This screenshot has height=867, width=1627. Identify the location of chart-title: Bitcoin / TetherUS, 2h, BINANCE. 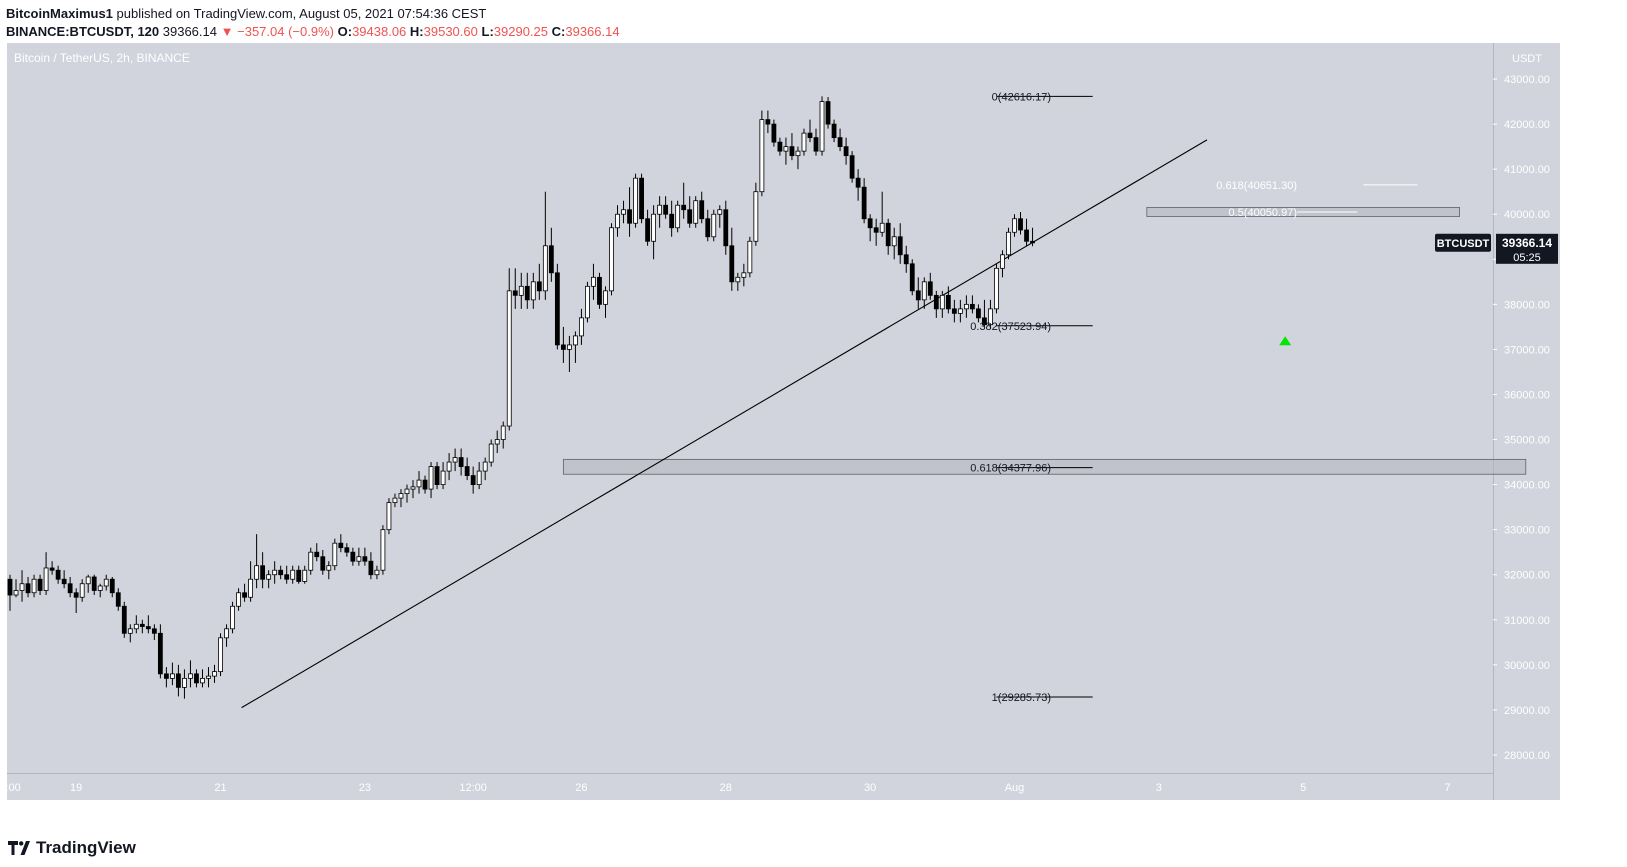
(102, 58).